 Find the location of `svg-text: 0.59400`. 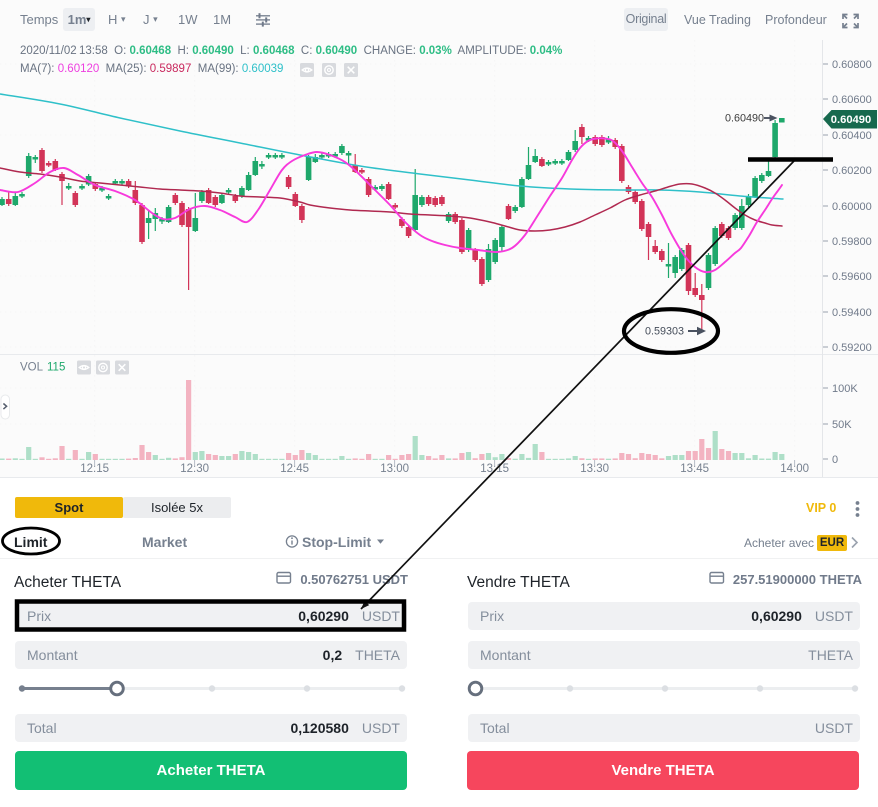

svg-text: 0.59400 is located at coordinates (852, 313).